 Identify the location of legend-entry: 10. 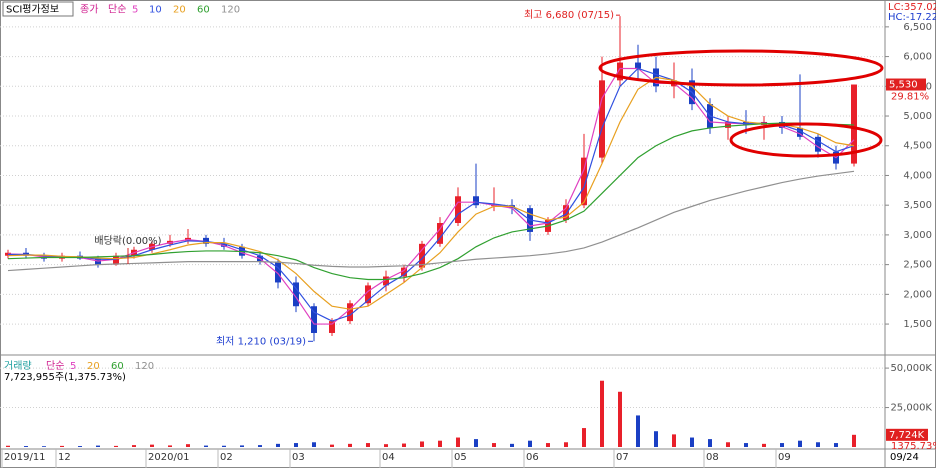
(155, 10).